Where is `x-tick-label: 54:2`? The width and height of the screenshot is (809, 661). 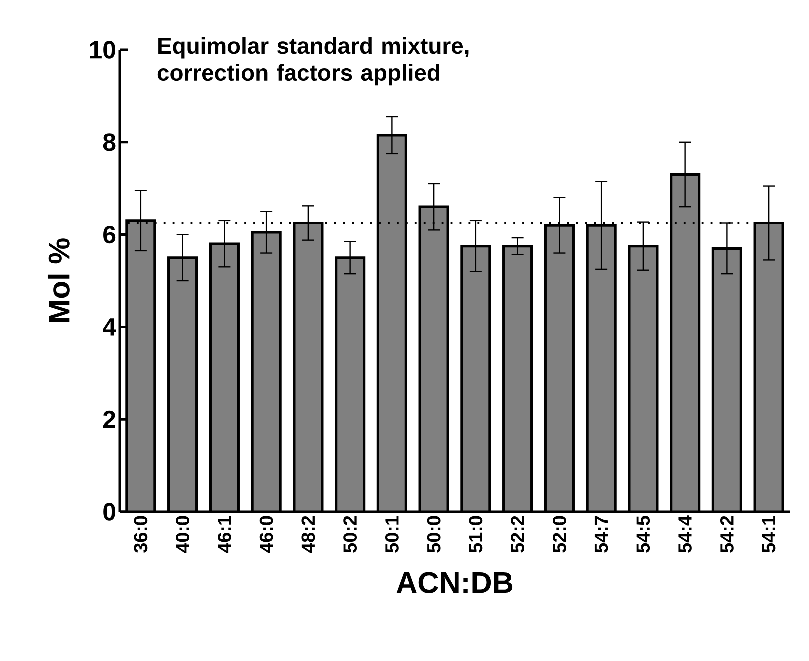 x-tick-label: 54:2 is located at coordinates (727, 534).